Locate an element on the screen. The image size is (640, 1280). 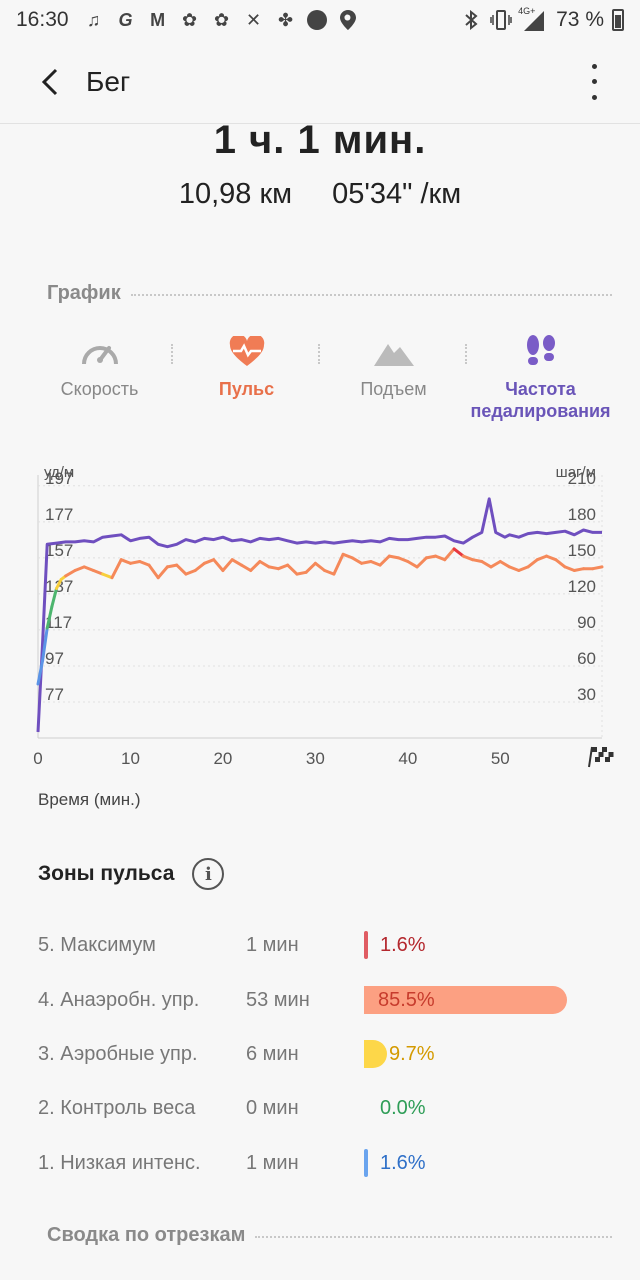
zone-row: 2. Контроль веса 0 мин 0.0% is located at coordinates (328, 1108).